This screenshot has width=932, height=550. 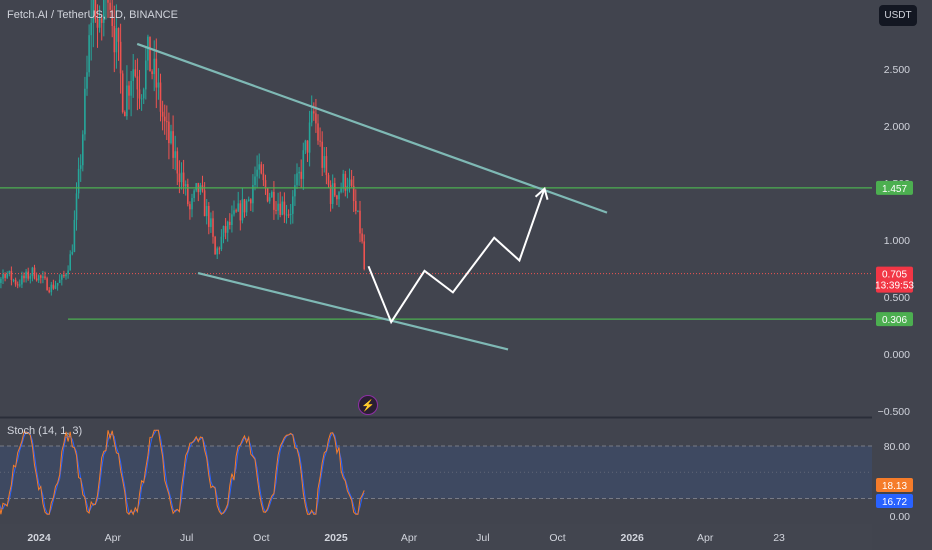 What do you see at coordinates (897, 298) in the screenshot?
I see `price-tick-label: 0.500` at bounding box center [897, 298].